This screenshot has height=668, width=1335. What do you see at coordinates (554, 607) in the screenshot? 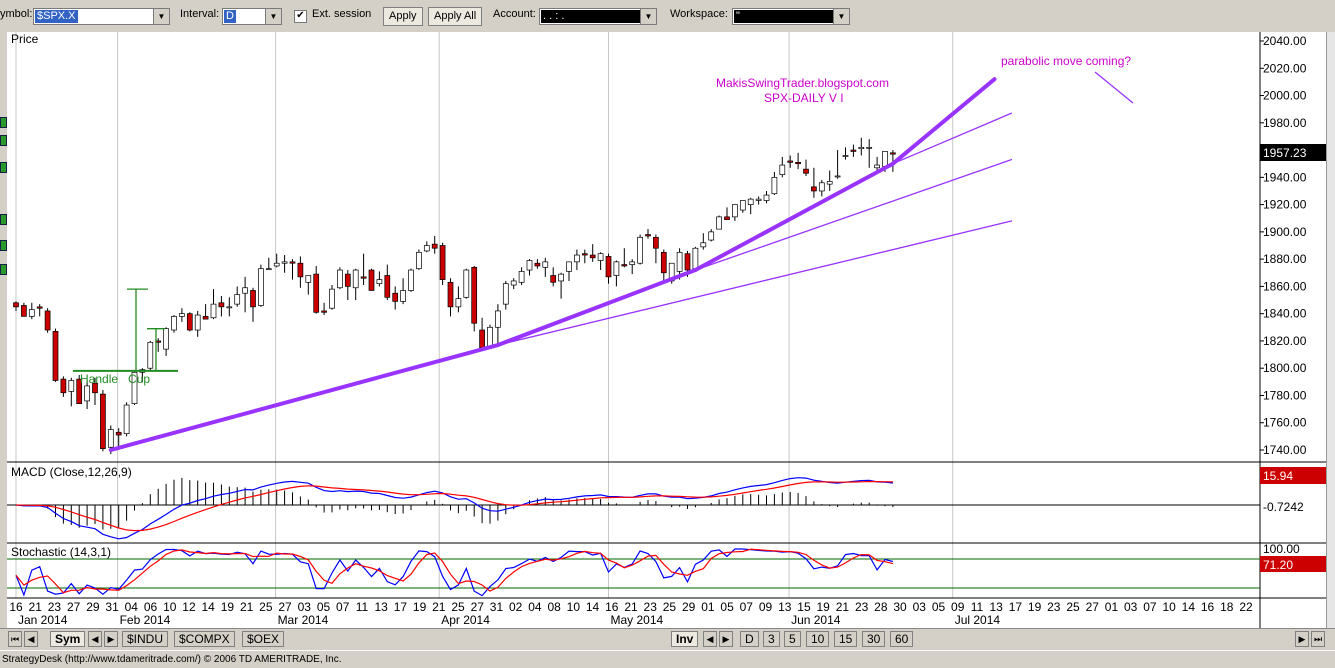
I see `day-tick-label: 08` at bounding box center [554, 607].